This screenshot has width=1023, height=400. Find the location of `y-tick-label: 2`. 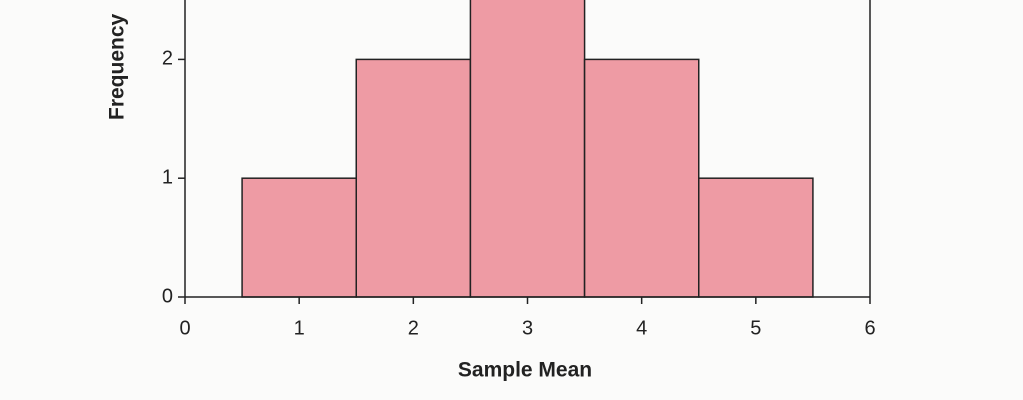

y-tick-label: 2 is located at coordinates (167, 59).